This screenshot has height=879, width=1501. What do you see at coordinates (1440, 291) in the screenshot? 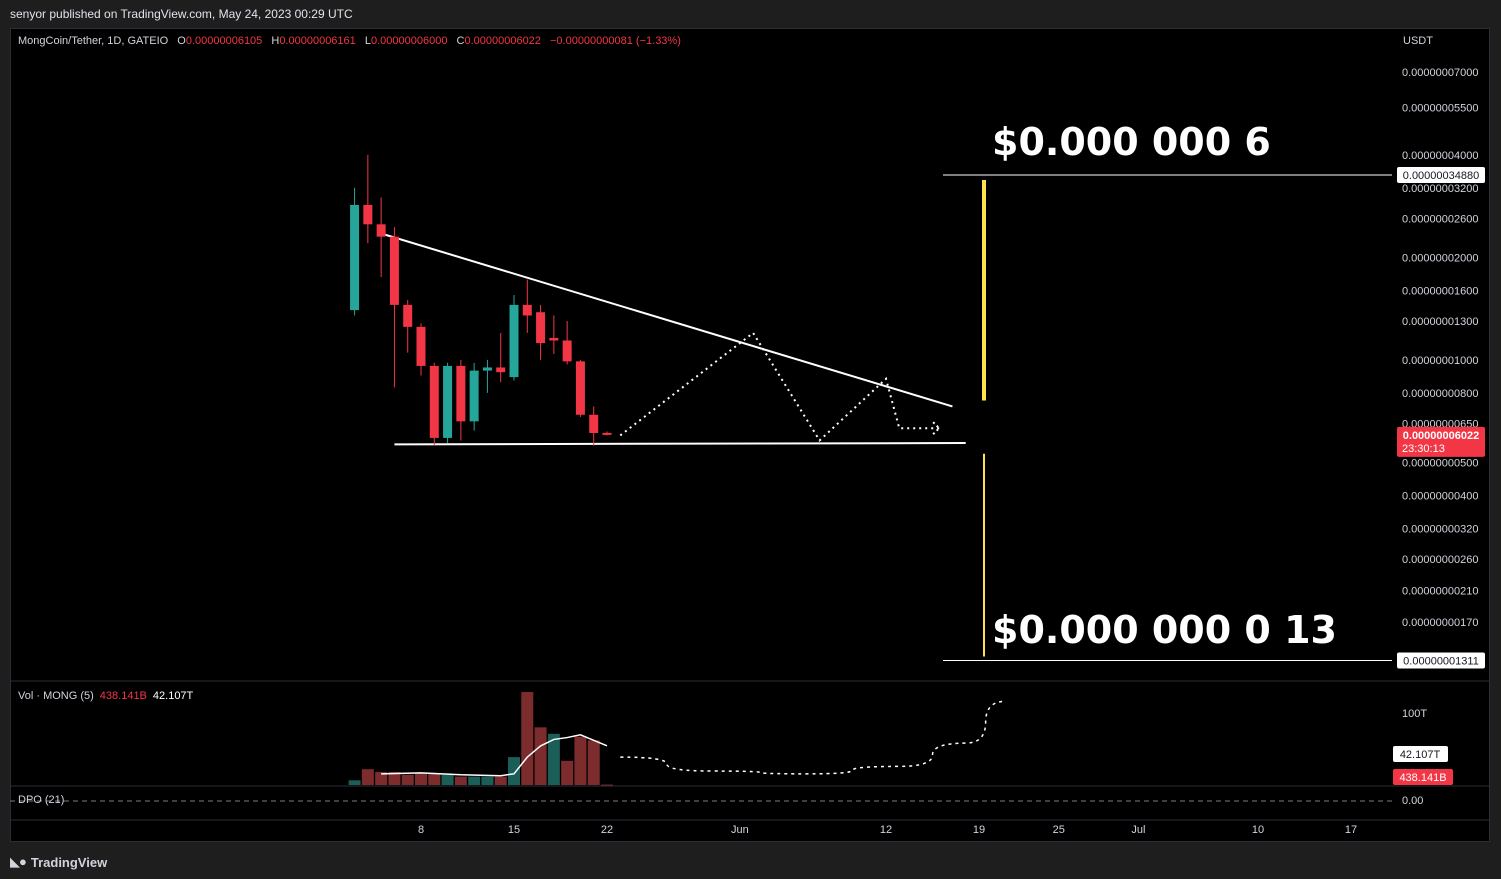
I see `price-tick-label: 0.00000001600` at bounding box center [1440, 291].